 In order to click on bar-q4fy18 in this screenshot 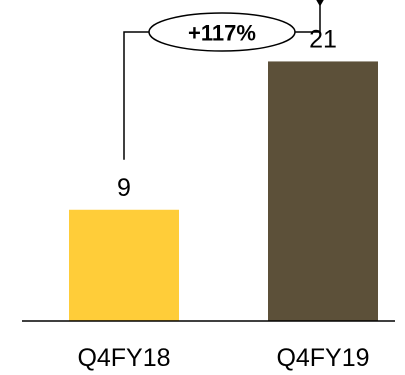, I will do `click(124, 265)`.